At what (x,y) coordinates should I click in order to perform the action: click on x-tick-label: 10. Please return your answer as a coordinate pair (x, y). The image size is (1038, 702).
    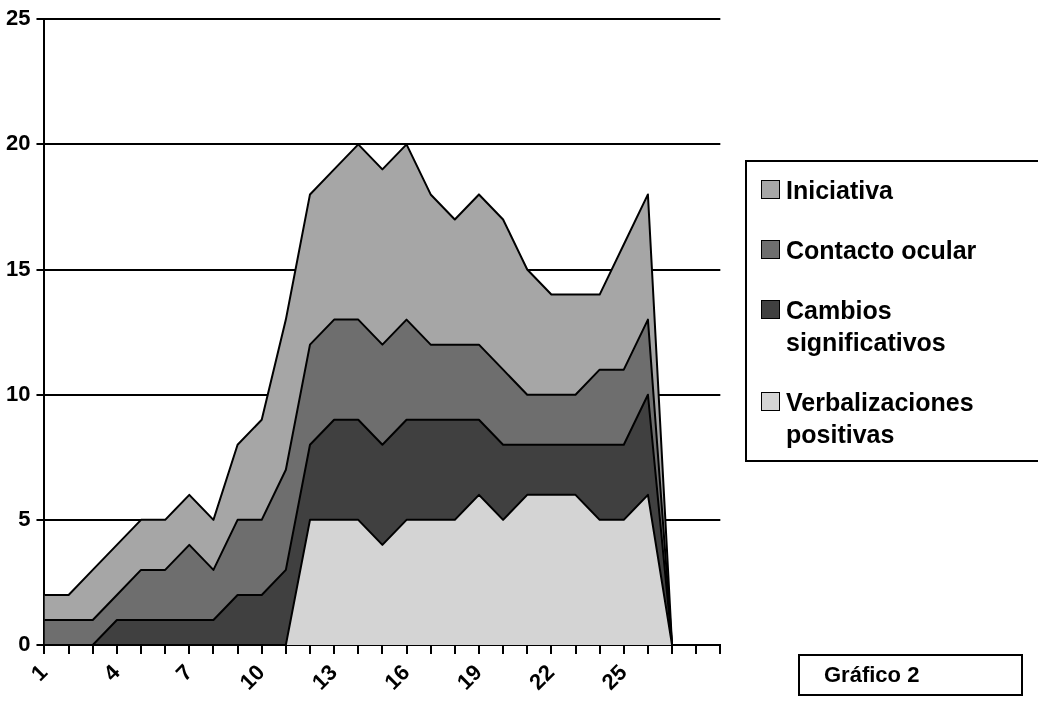
    Looking at the image, I should click on (252, 677).